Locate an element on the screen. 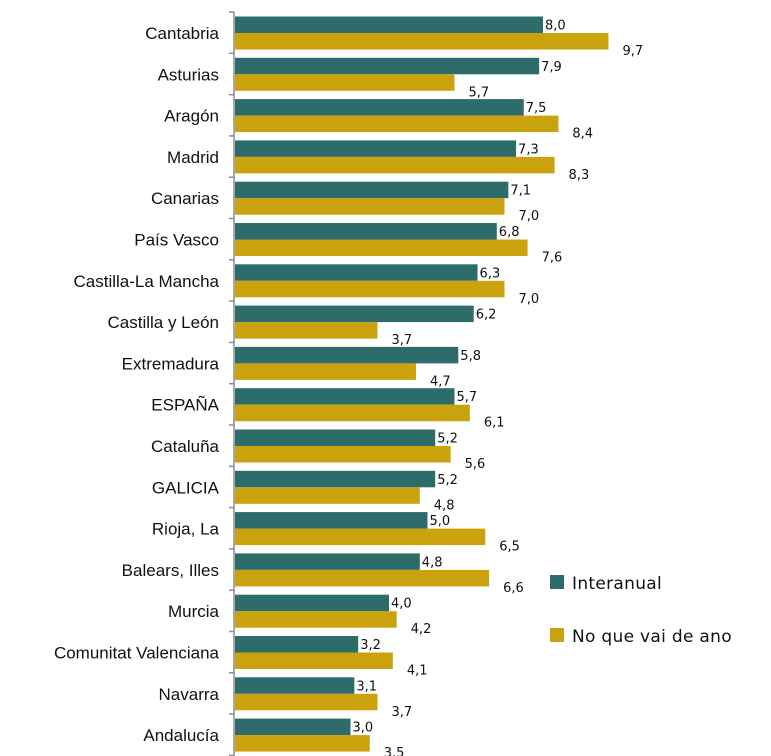 Image resolution: width=771 pixels, height=756 pixels. value-label-interanual: 8,0 is located at coordinates (555, 26).